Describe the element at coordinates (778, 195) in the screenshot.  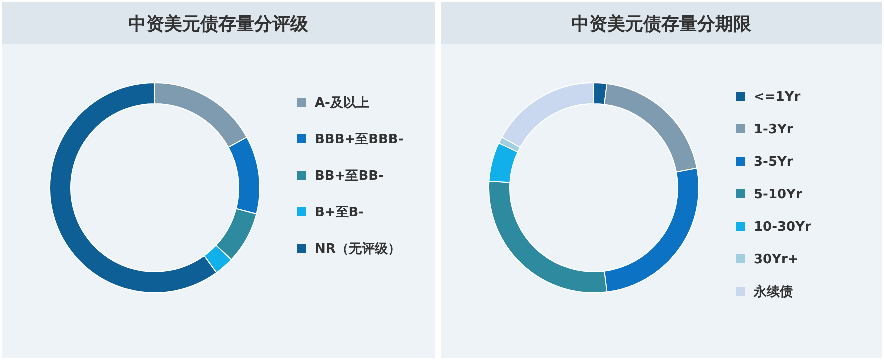
I see `legend-label: 5-10Yr` at that location.